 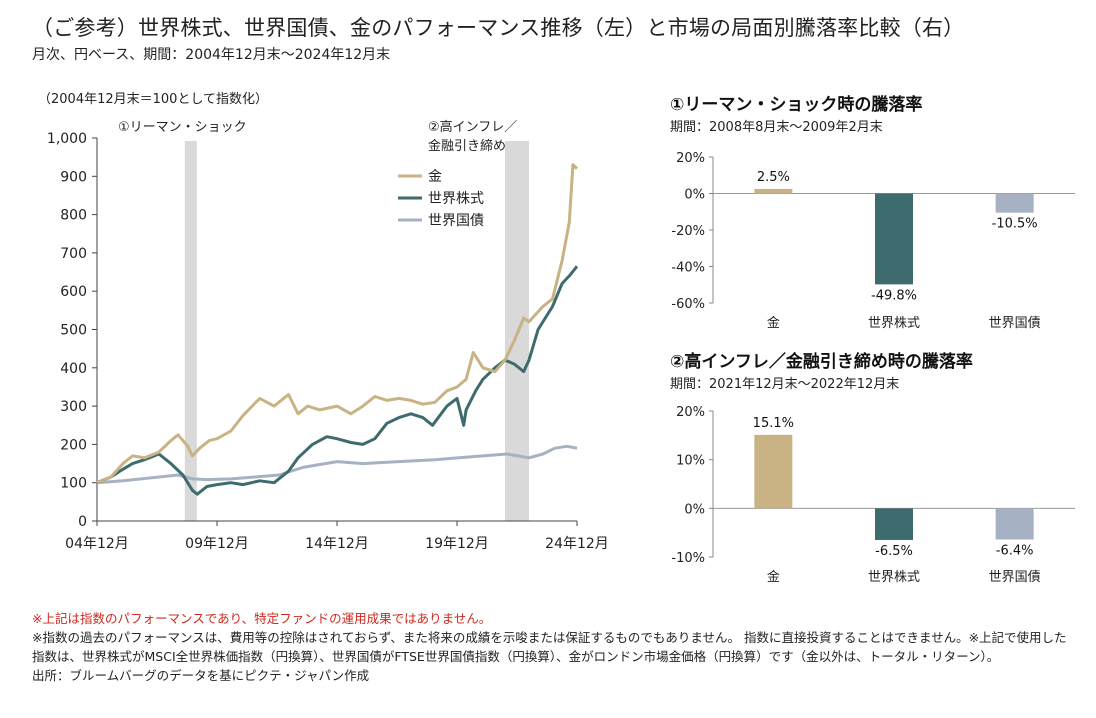 What do you see at coordinates (217, 544) in the screenshot?
I see `x-tick-label: 09年12月` at bounding box center [217, 544].